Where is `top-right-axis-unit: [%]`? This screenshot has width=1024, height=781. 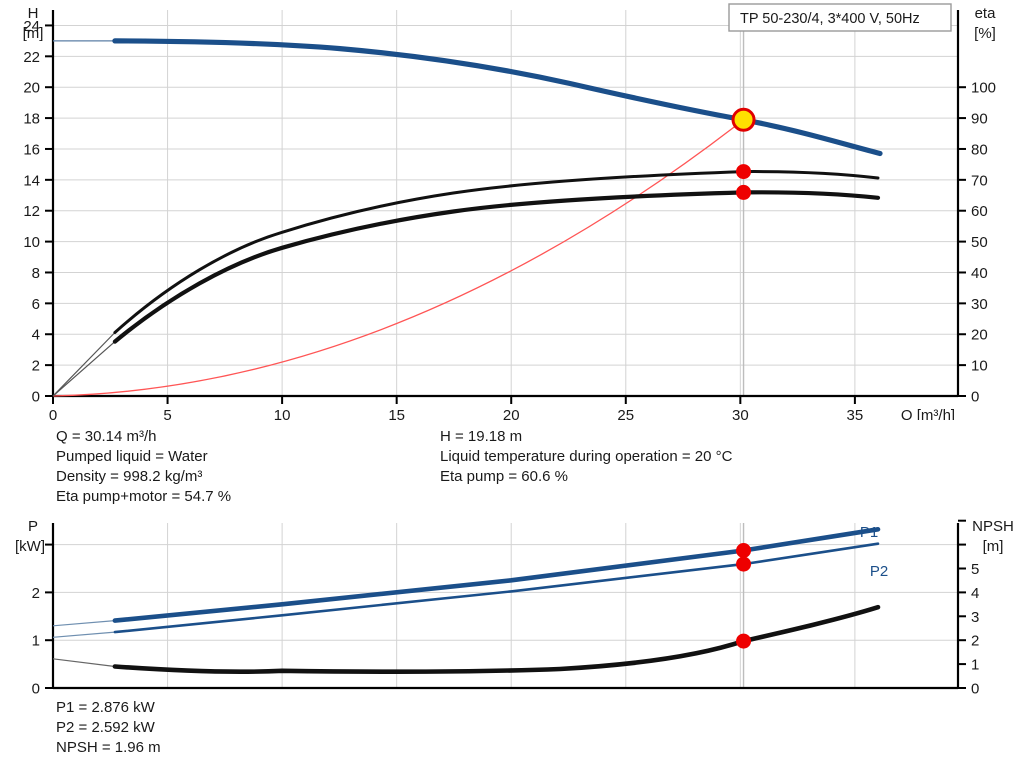 top-right-axis-unit: [%] is located at coordinates (985, 33).